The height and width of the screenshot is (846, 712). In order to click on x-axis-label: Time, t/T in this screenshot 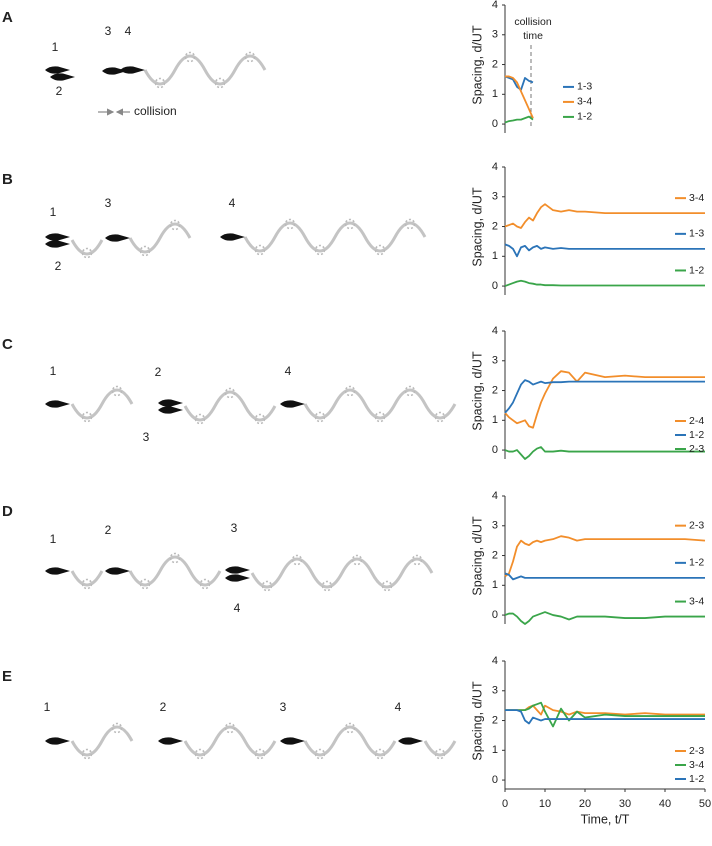, I will do `click(605, 819)`.